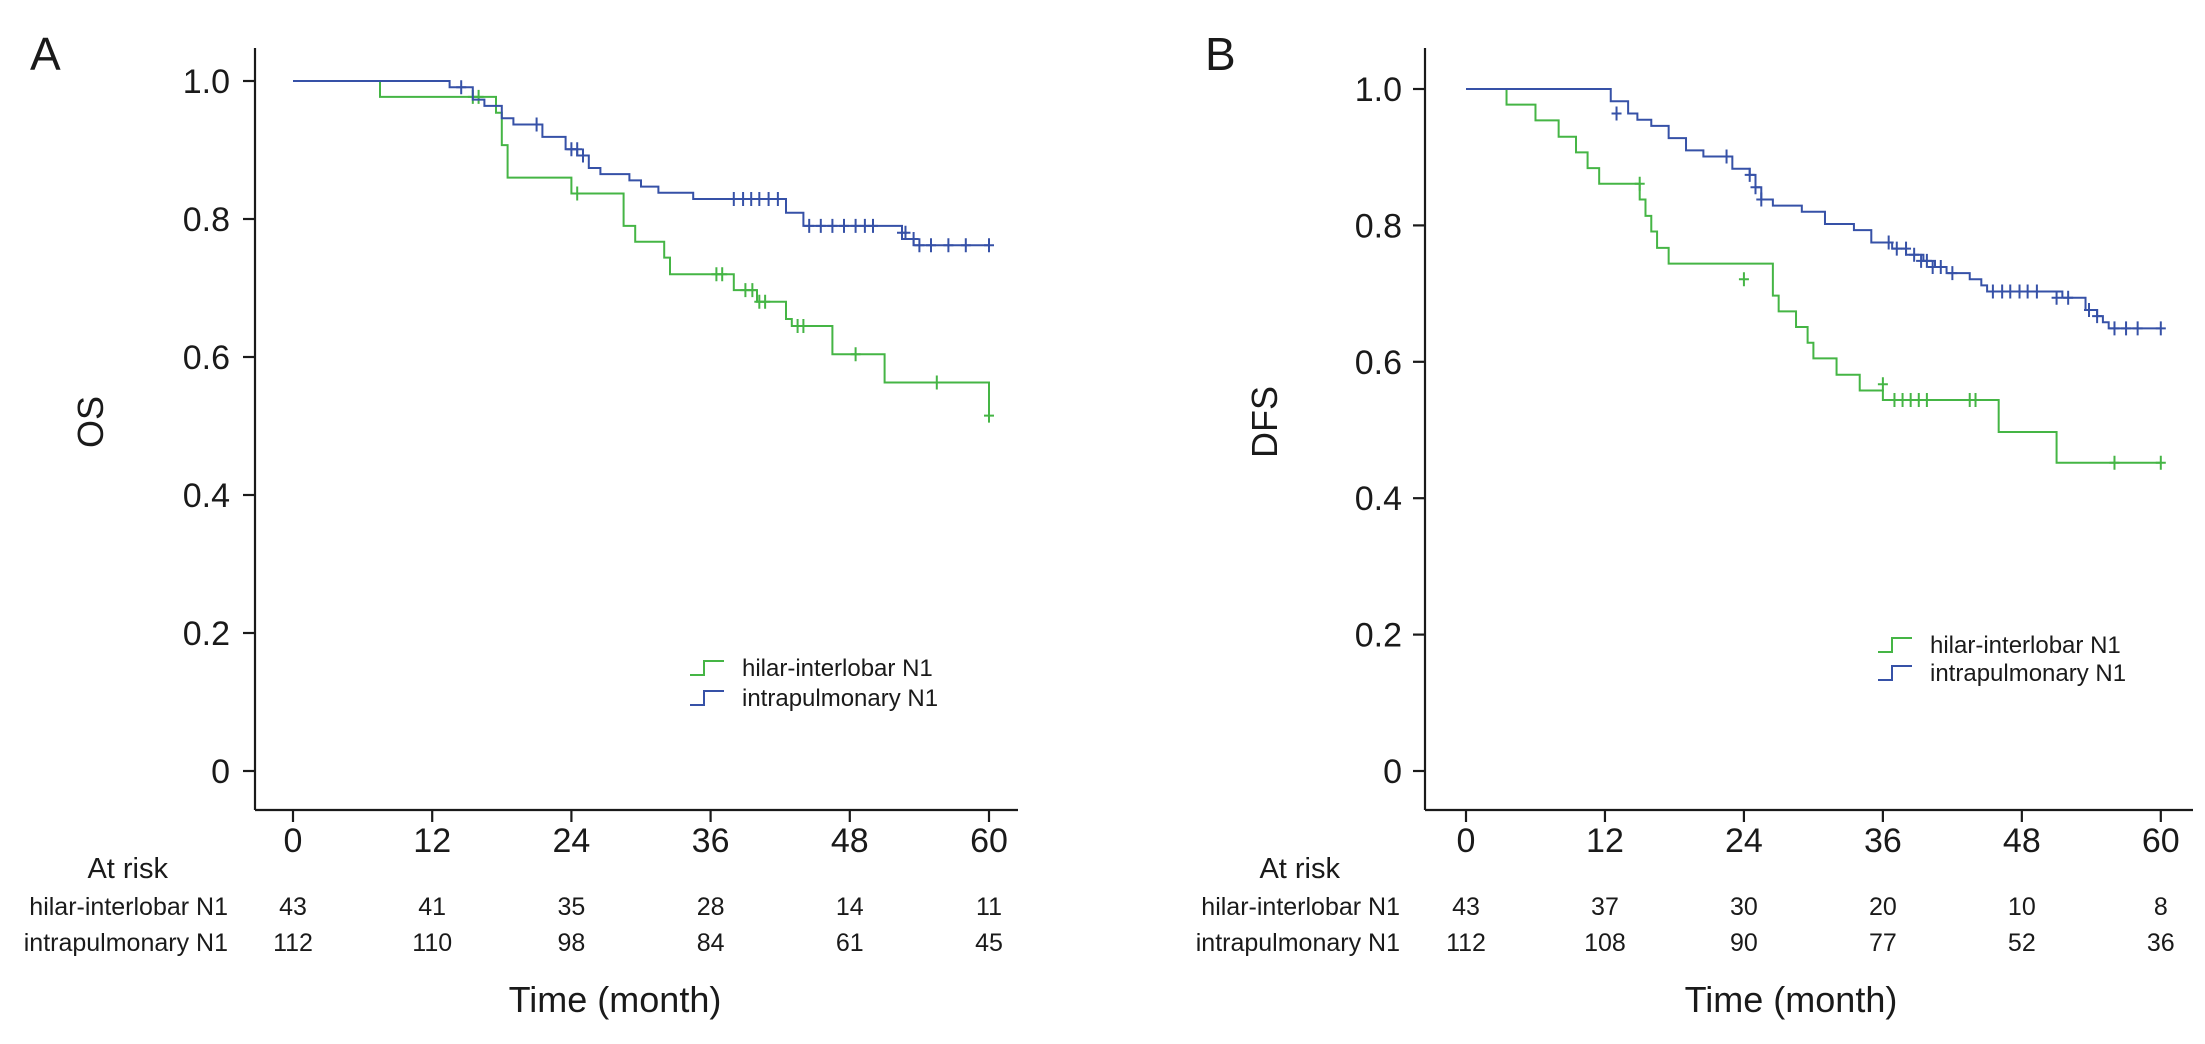  What do you see at coordinates (206, 634) in the screenshot?
I see `y-tick-label: 0.2` at bounding box center [206, 634].